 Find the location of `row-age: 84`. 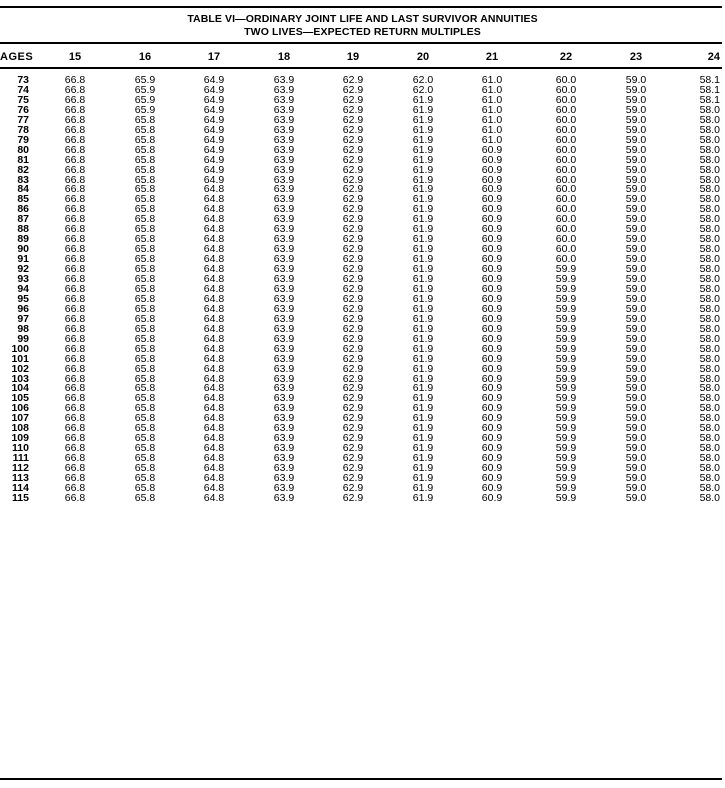

row-age: 84 is located at coordinates (23, 189).